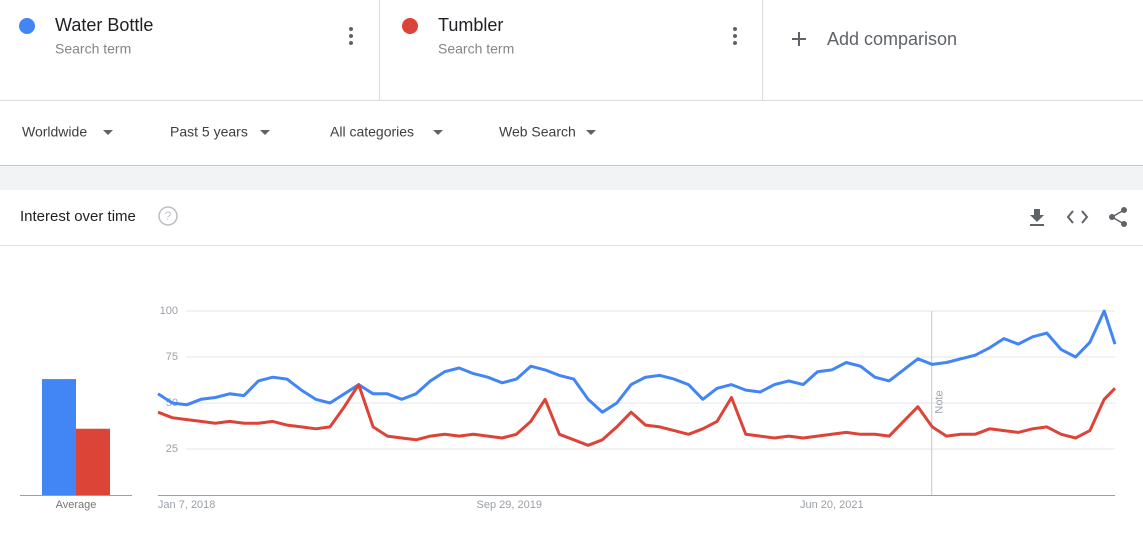 The width and height of the screenshot is (1143, 536). What do you see at coordinates (54, 132) in the screenshot?
I see `filter: Worldwide` at bounding box center [54, 132].